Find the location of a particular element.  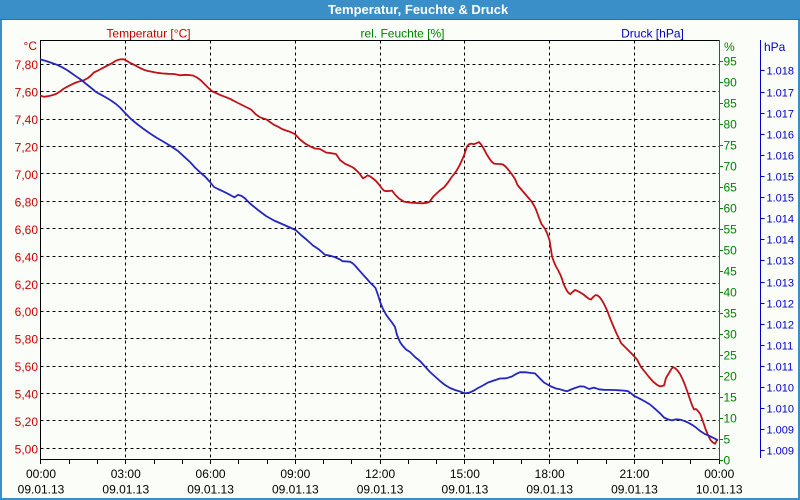

svg-text: 10 is located at coordinates (731, 419).